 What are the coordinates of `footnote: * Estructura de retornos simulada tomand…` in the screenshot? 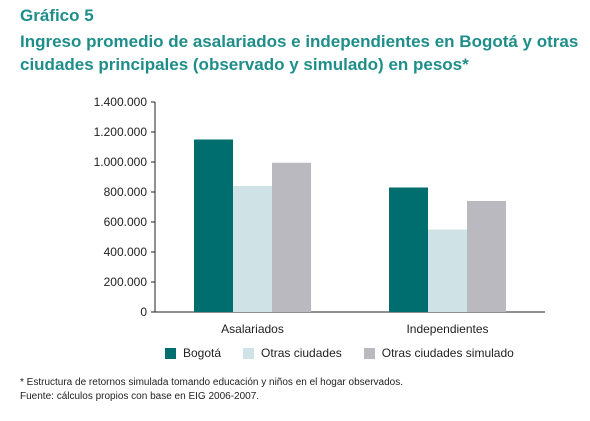 It's located at (212, 382).